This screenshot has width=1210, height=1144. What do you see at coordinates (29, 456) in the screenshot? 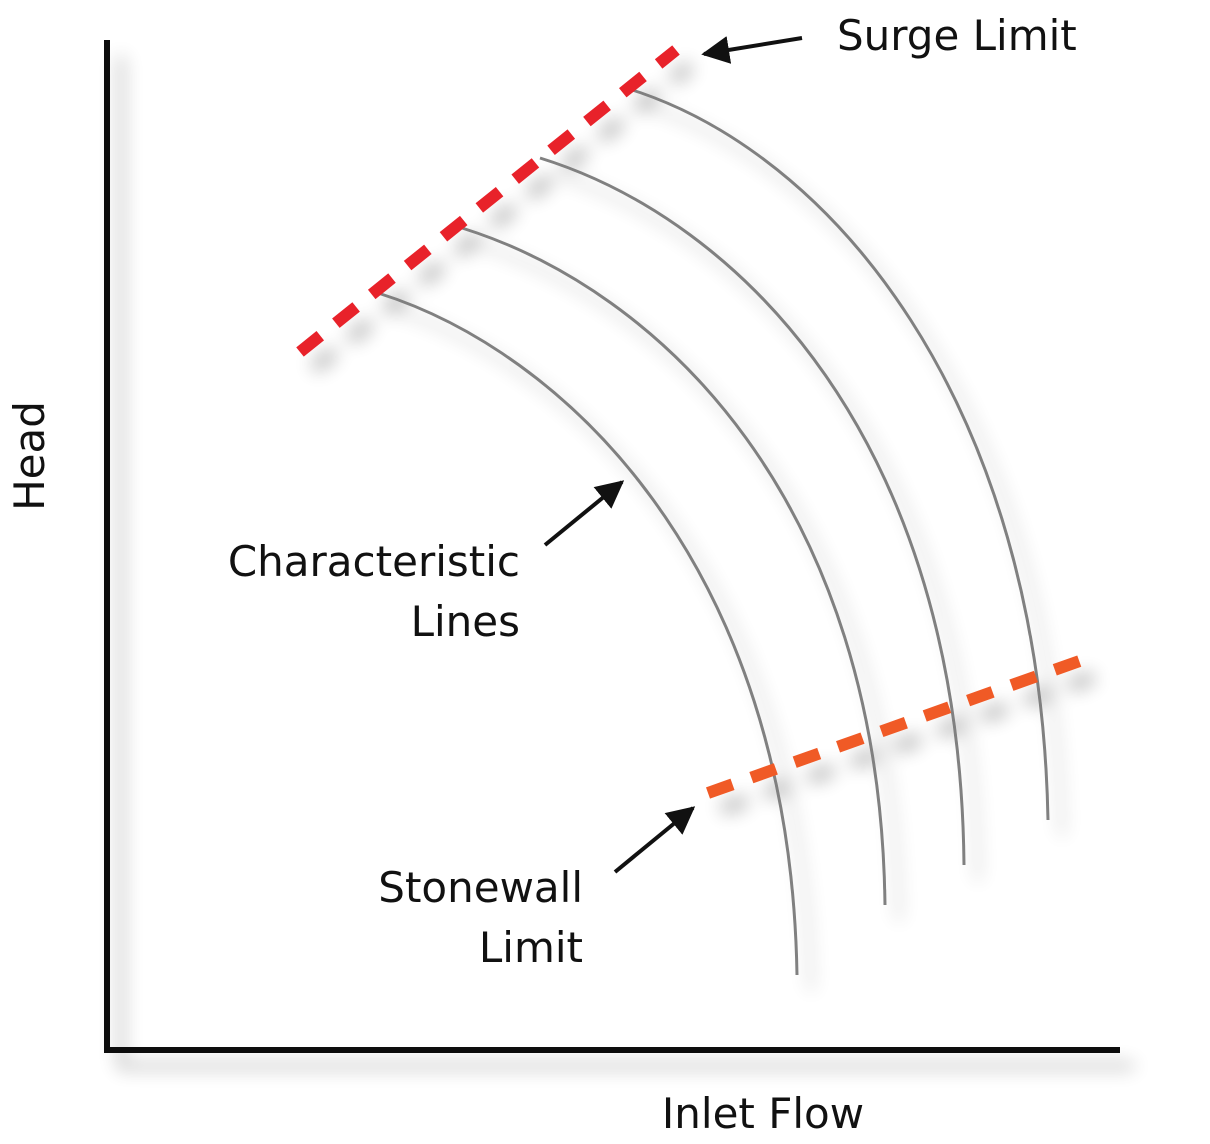
I see `y-axis-label: Head` at bounding box center [29, 456].